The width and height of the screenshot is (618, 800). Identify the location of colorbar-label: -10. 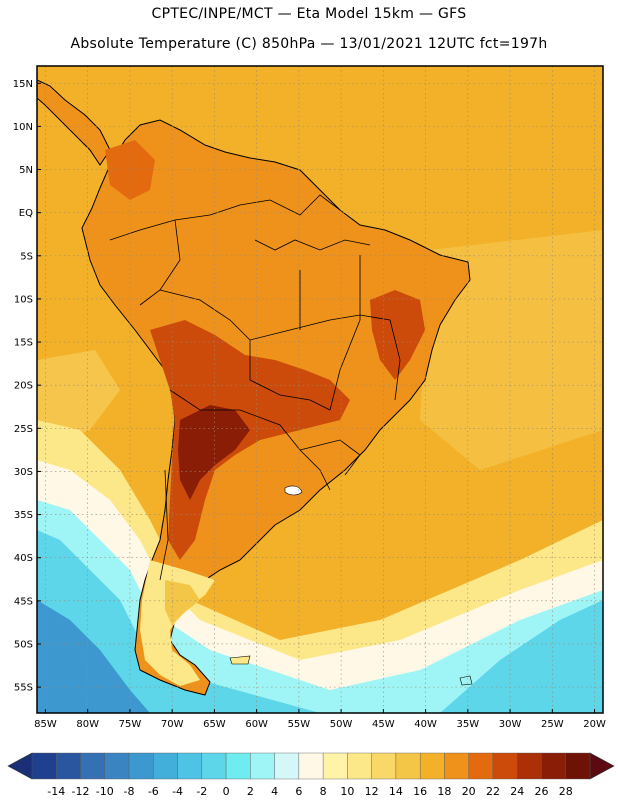
(105, 791).